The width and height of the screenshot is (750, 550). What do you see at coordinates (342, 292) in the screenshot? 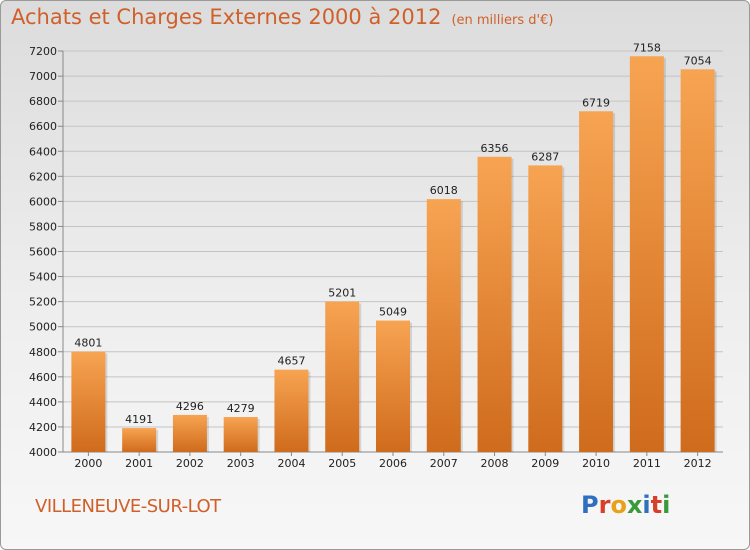
I see `data-label: 5201` at bounding box center [342, 292].